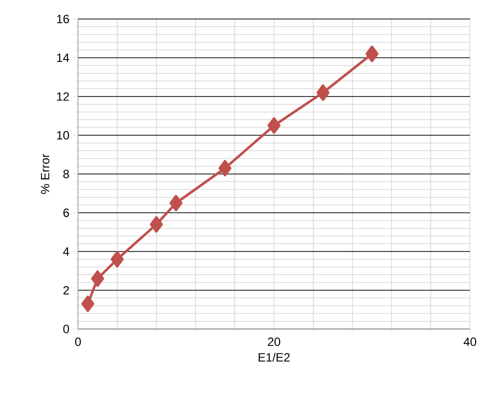  I want to click on y-axis-title: % Error, so click(45, 174).